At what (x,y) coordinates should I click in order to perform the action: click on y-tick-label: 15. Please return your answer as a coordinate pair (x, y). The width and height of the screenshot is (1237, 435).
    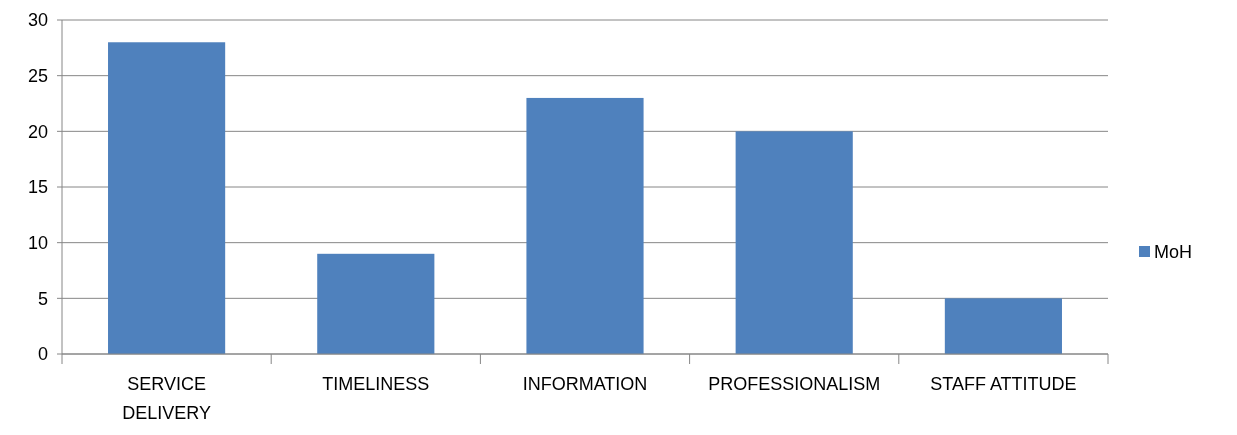
    Looking at the image, I should click on (37, 187).